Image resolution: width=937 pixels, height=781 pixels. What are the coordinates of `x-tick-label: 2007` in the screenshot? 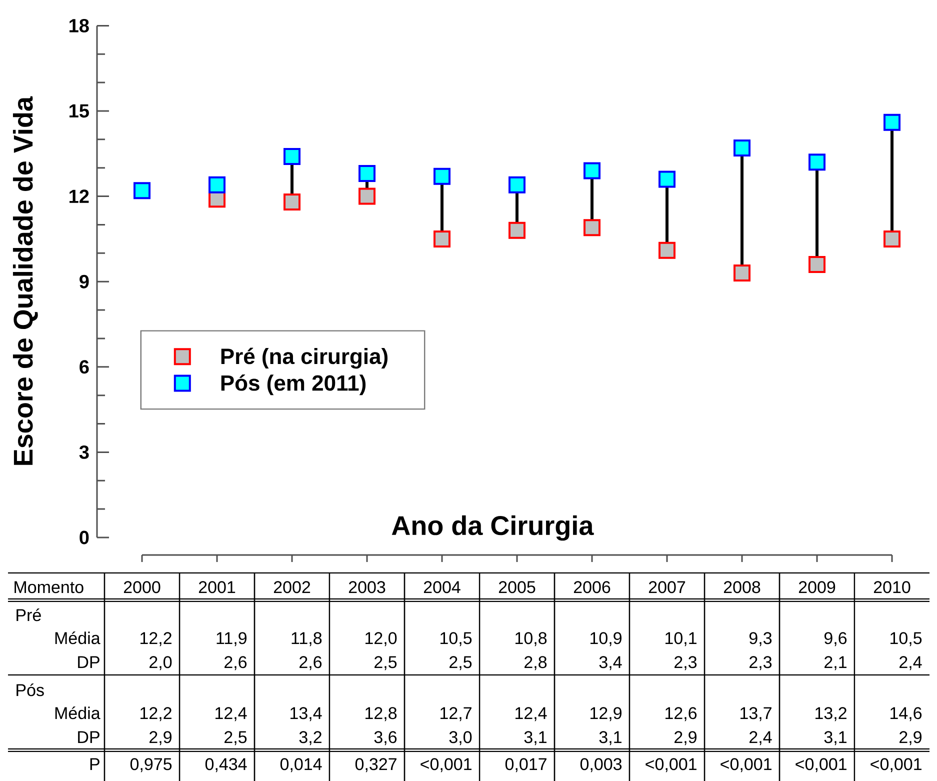 It's located at (667, 587).